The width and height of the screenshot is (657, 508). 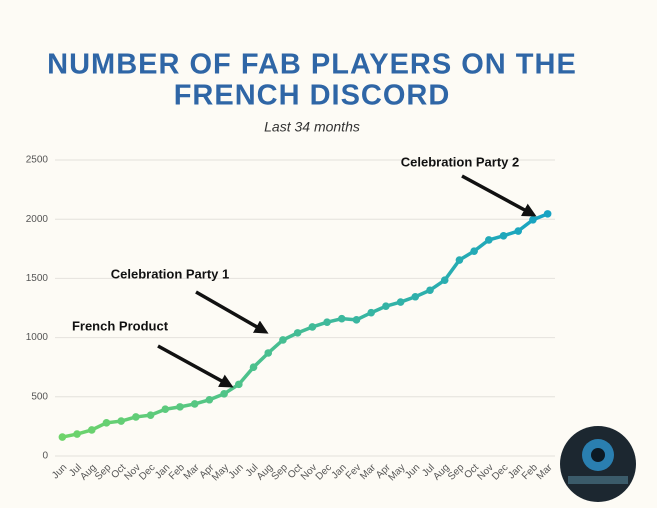 I want to click on y-tick-label: 1500, so click(x=37, y=278).